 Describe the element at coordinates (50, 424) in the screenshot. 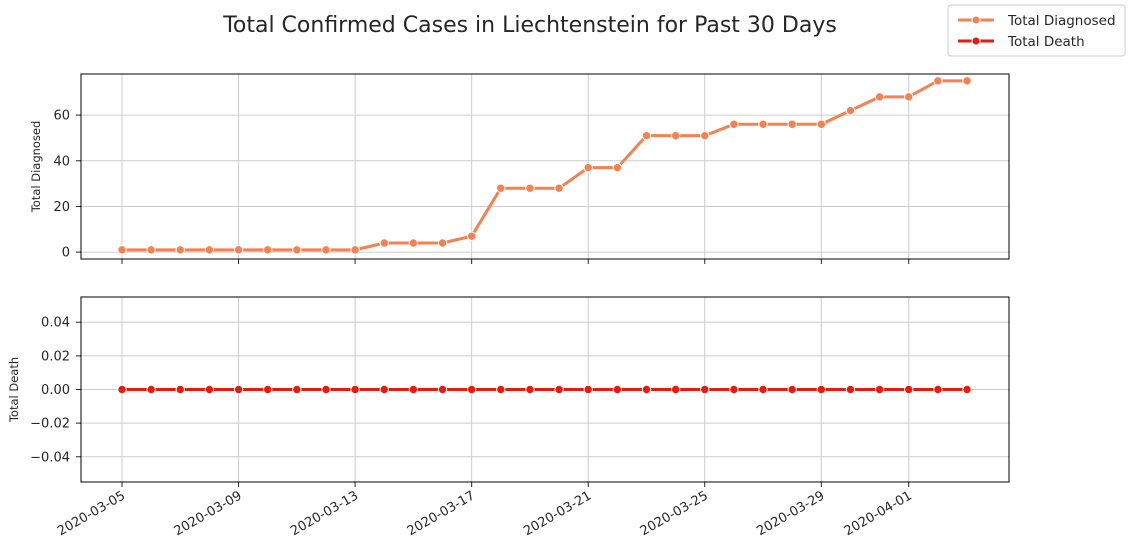

I see `y-tick-label: −0.02` at that location.